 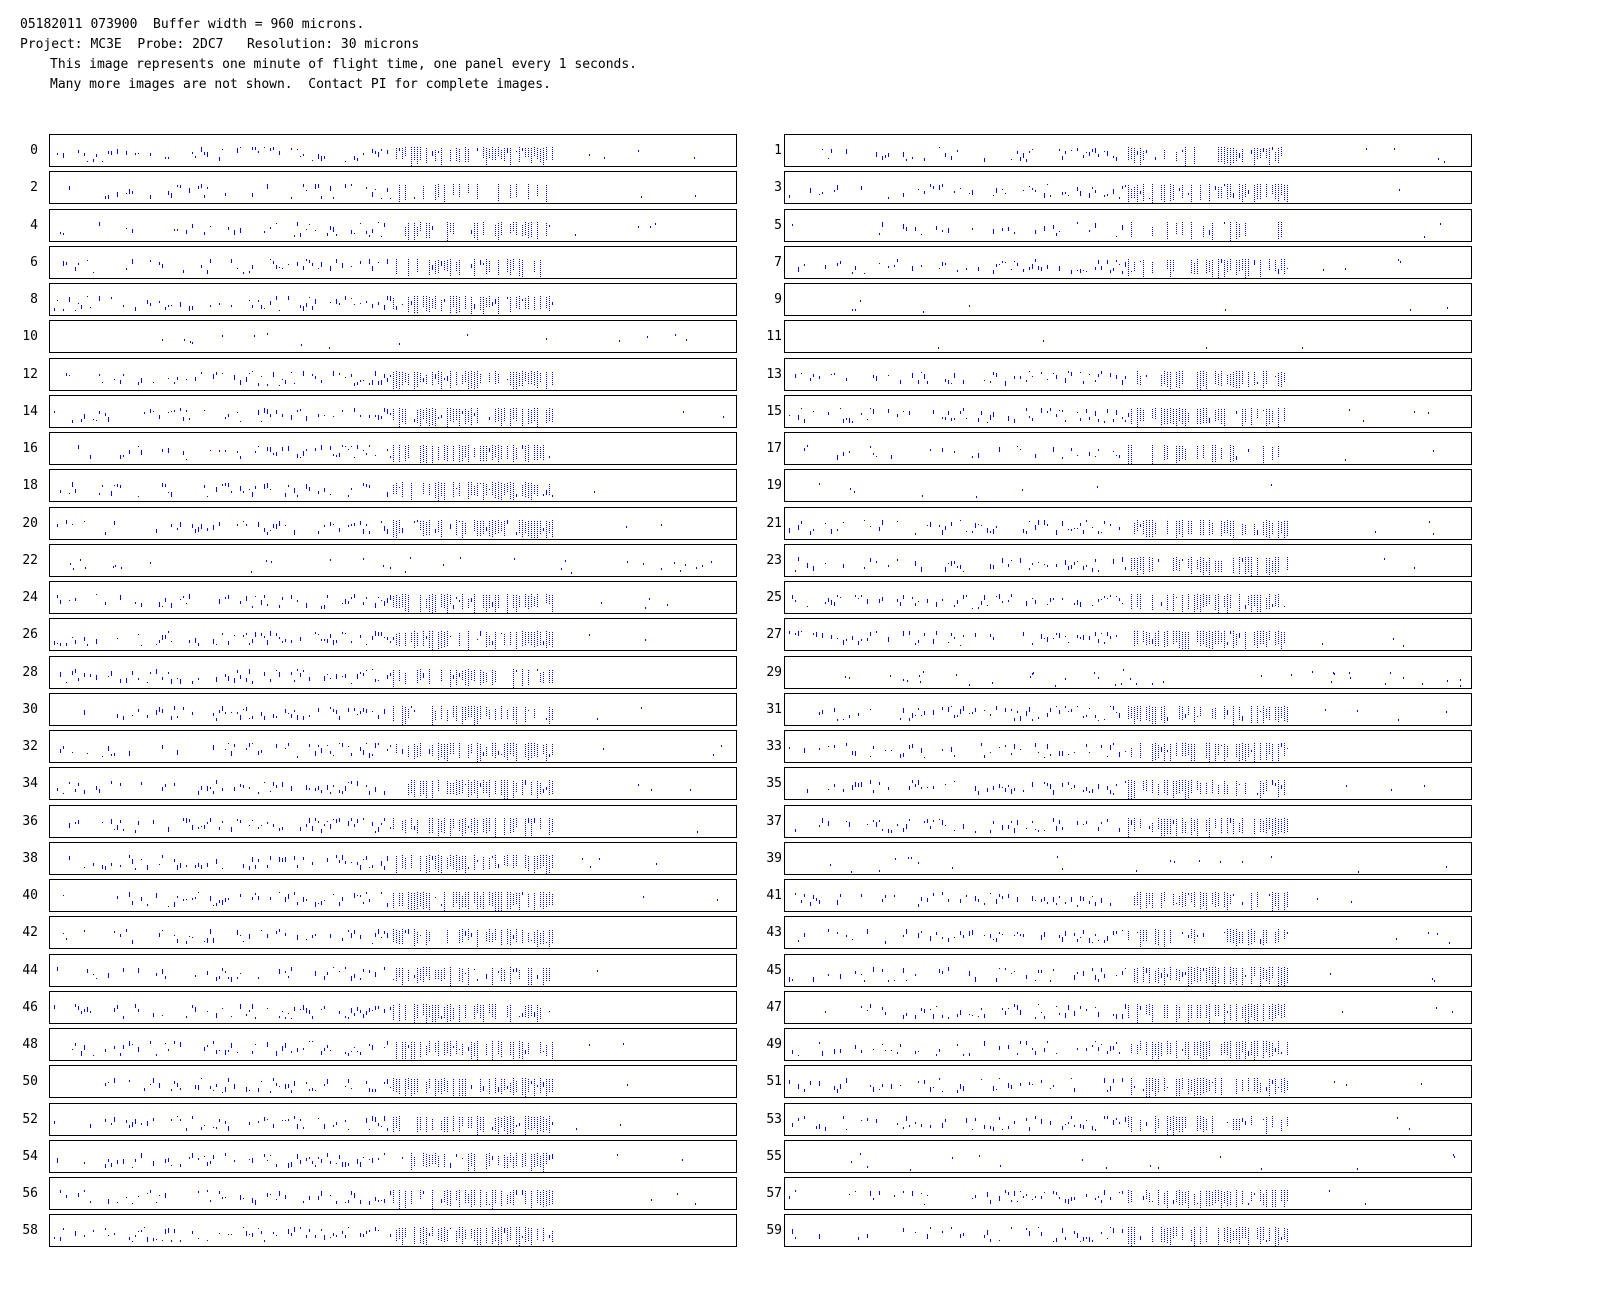 What do you see at coordinates (778, 225) in the screenshot?
I see `panel-label: 5` at bounding box center [778, 225].